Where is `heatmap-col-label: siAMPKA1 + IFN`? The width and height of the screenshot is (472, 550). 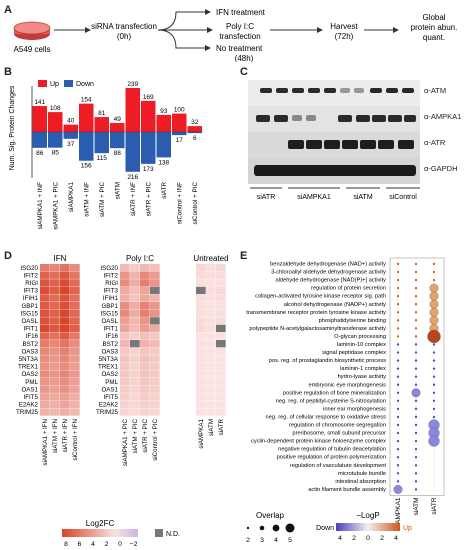 heatmap-col-label: siAMPKA1 + IFN is located at coordinates (45, 442).